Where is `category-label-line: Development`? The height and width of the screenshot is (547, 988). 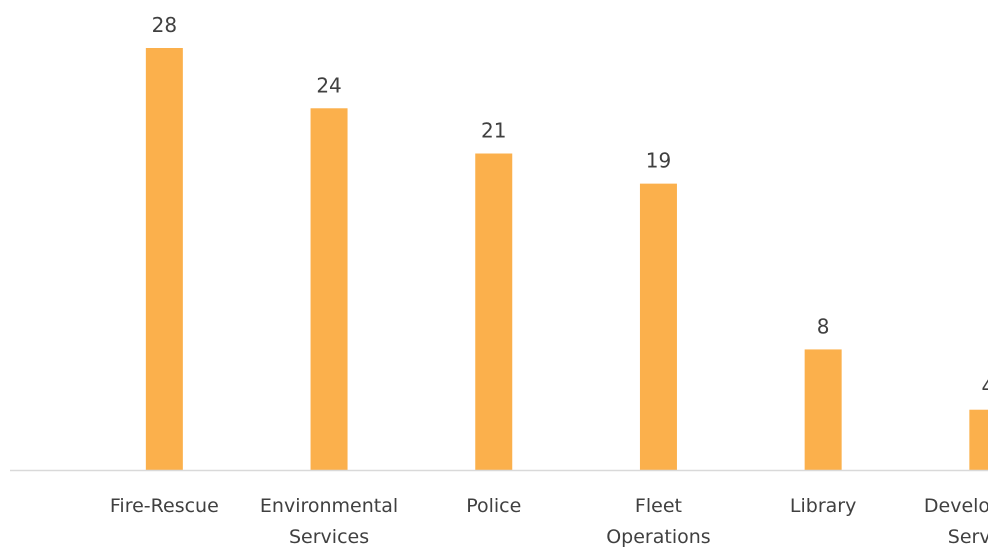 category-label-line: Development is located at coordinates (956, 506).